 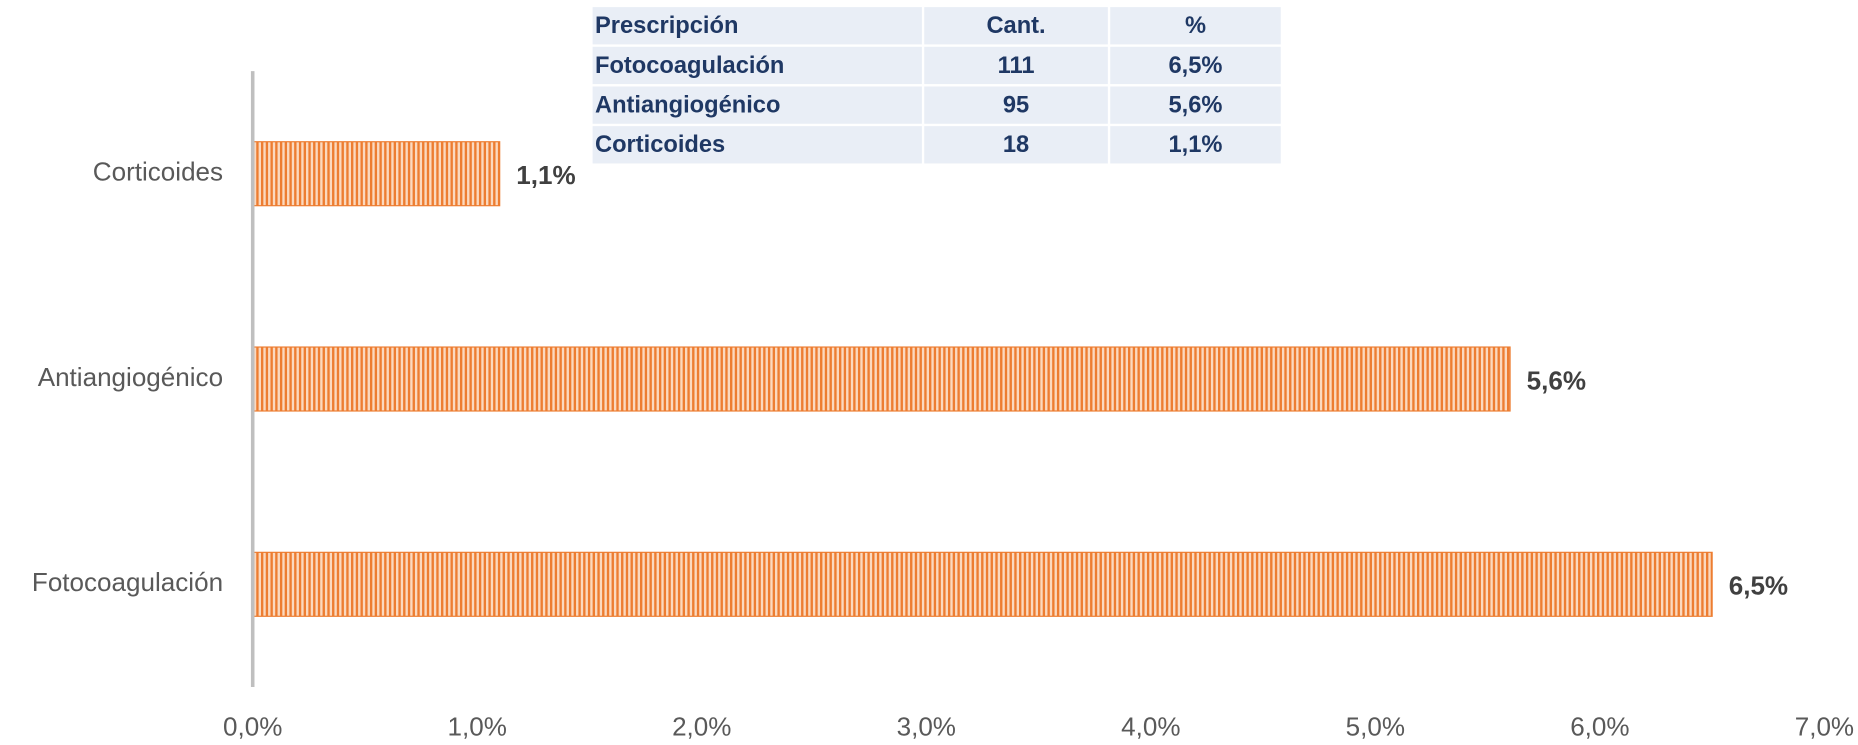 I want to click on category-label: Antiangiogénico, so click(x=130, y=377).